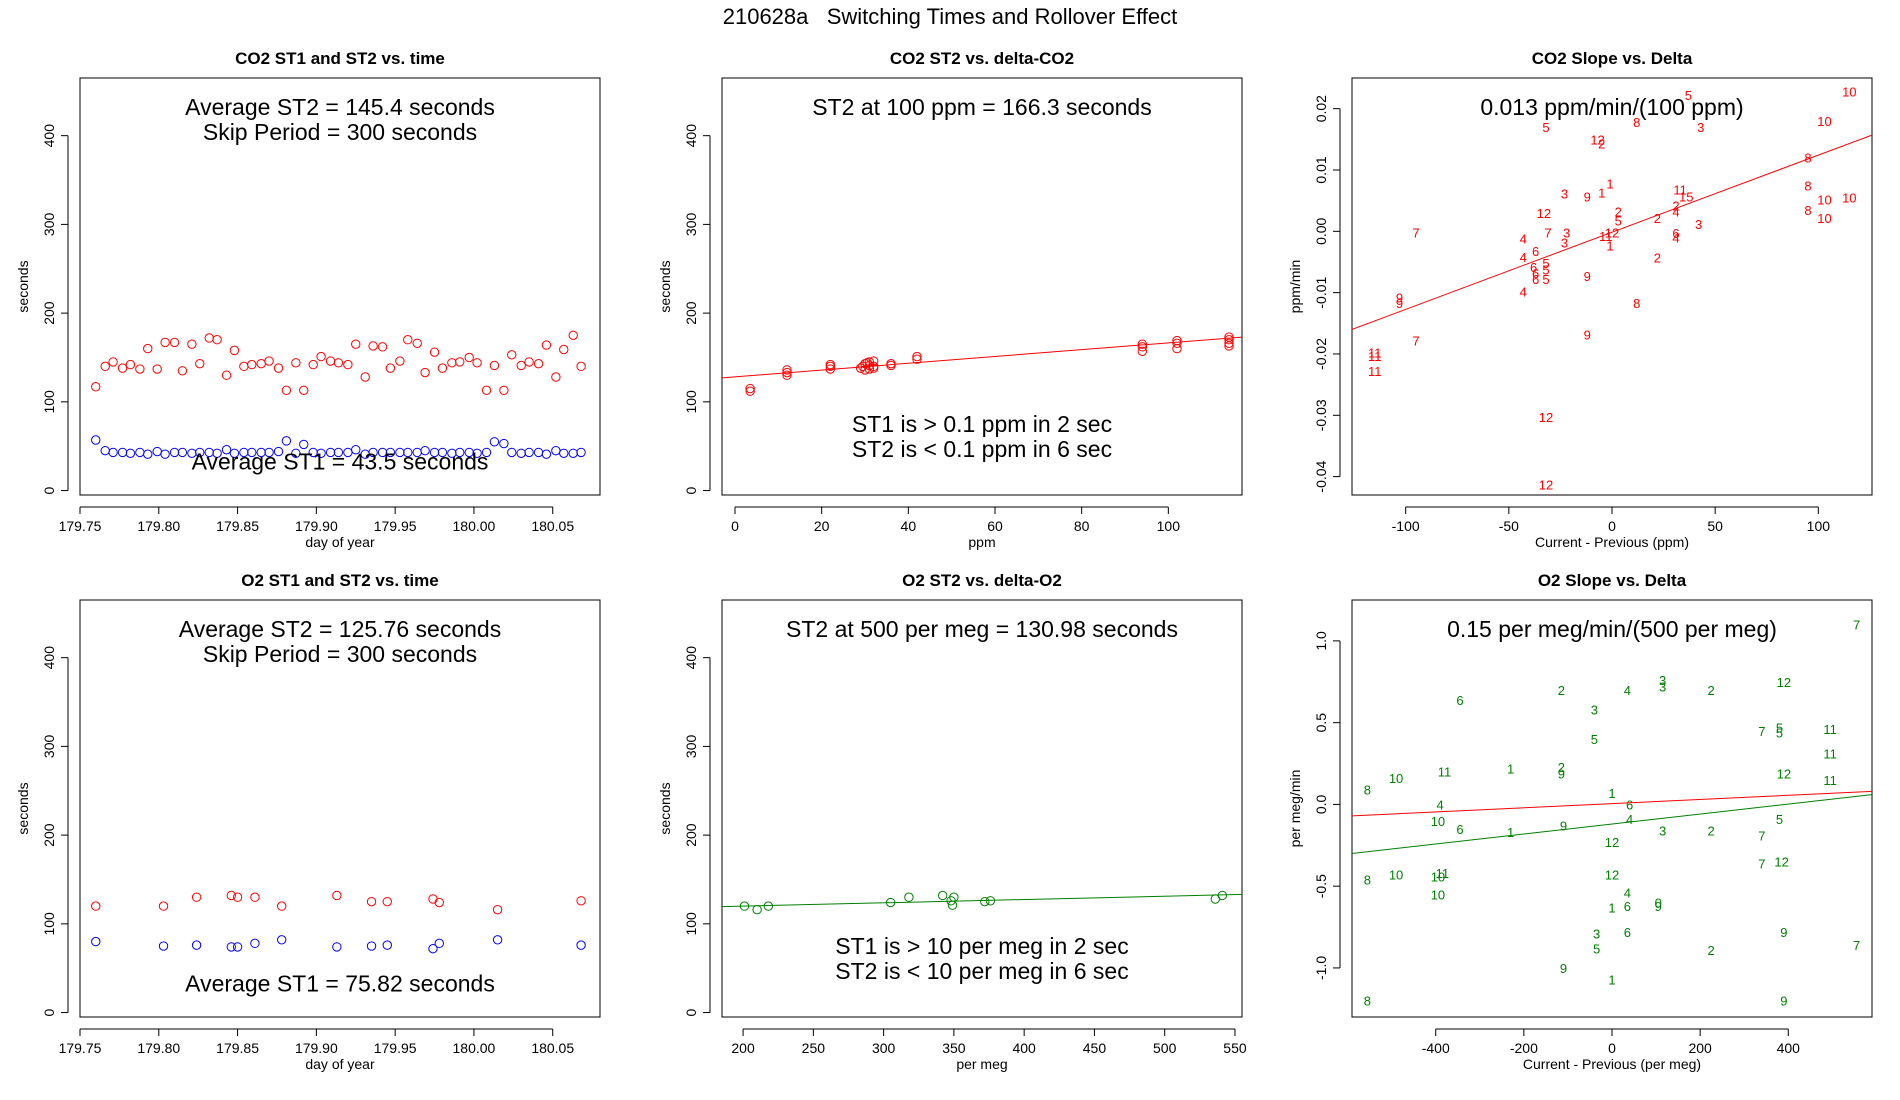  I want to click on data-point-label: 11, so click(1830, 754).